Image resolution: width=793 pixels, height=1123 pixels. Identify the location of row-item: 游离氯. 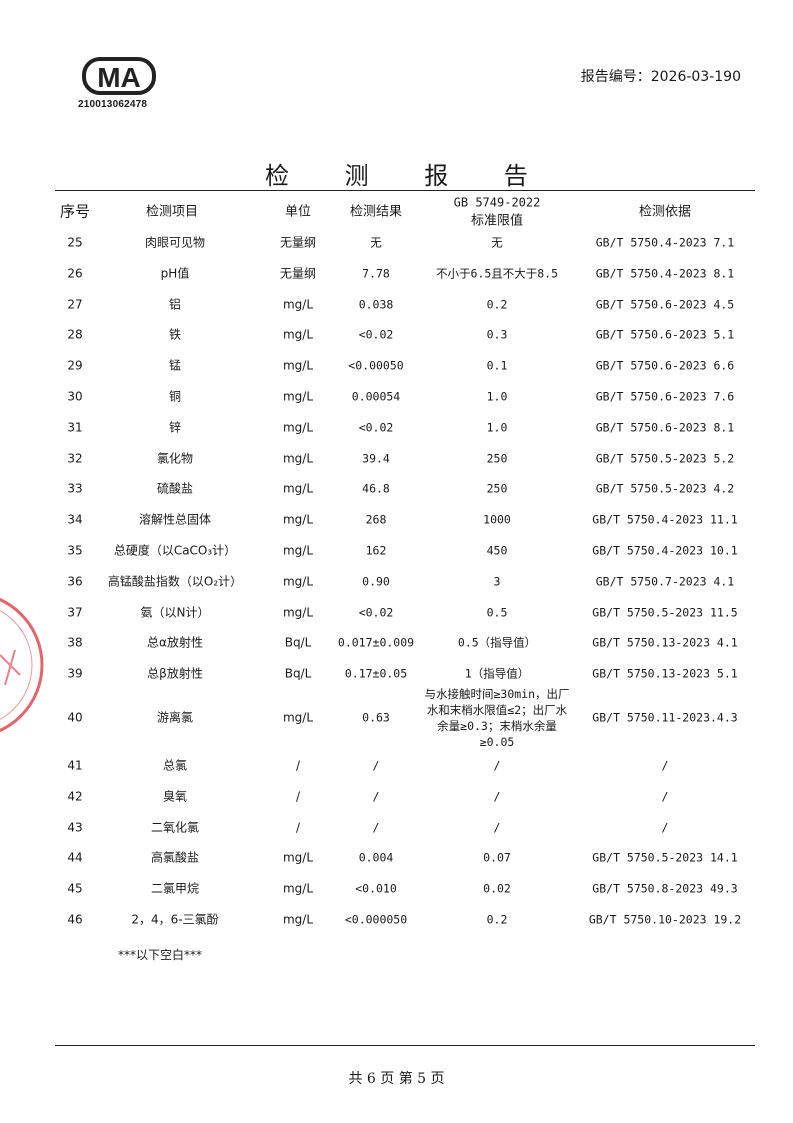
(175, 717).